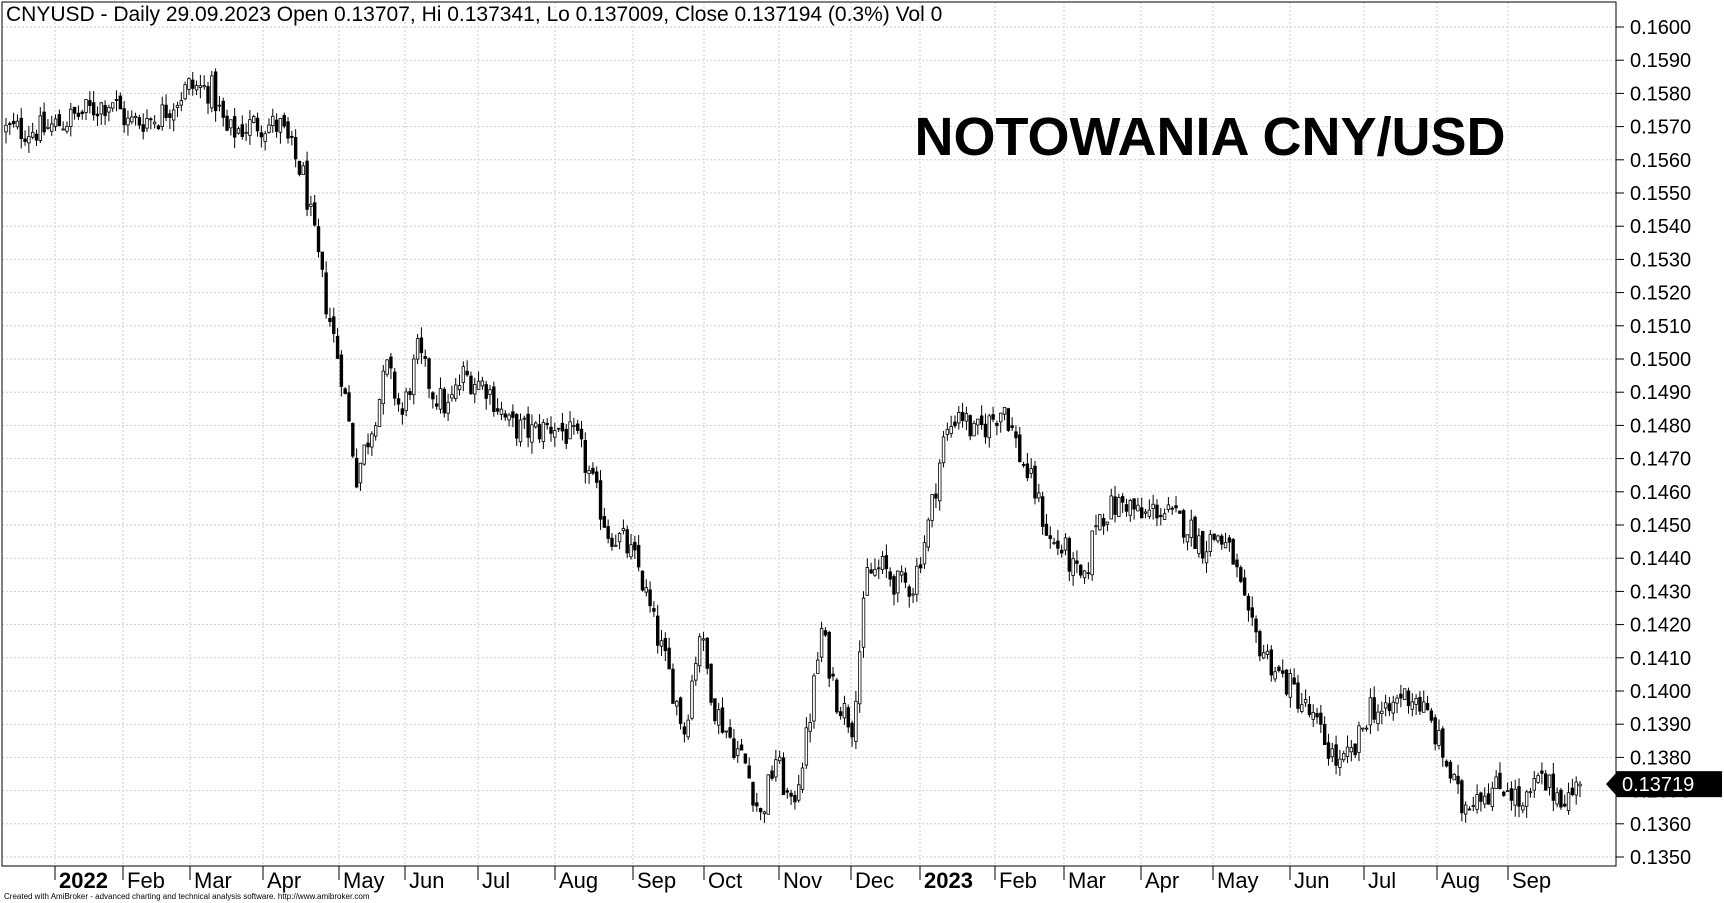 The height and width of the screenshot is (903, 1724). Describe the element at coordinates (1660, 692) in the screenshot. I see `y-tick-label: 0.1400` at that location.